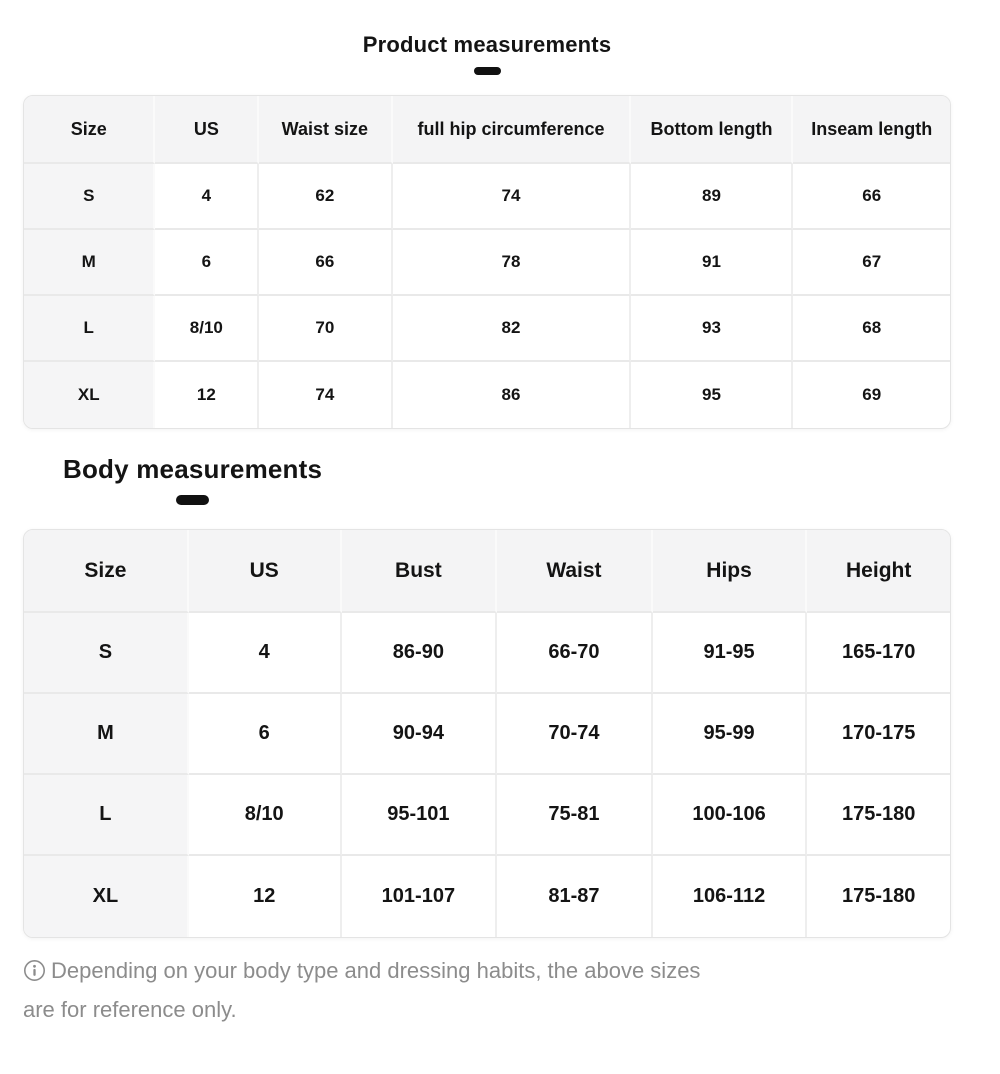  I want to click on table-row: XL 12 101-107 81-87 106-112 175-180, so click(487, 896).